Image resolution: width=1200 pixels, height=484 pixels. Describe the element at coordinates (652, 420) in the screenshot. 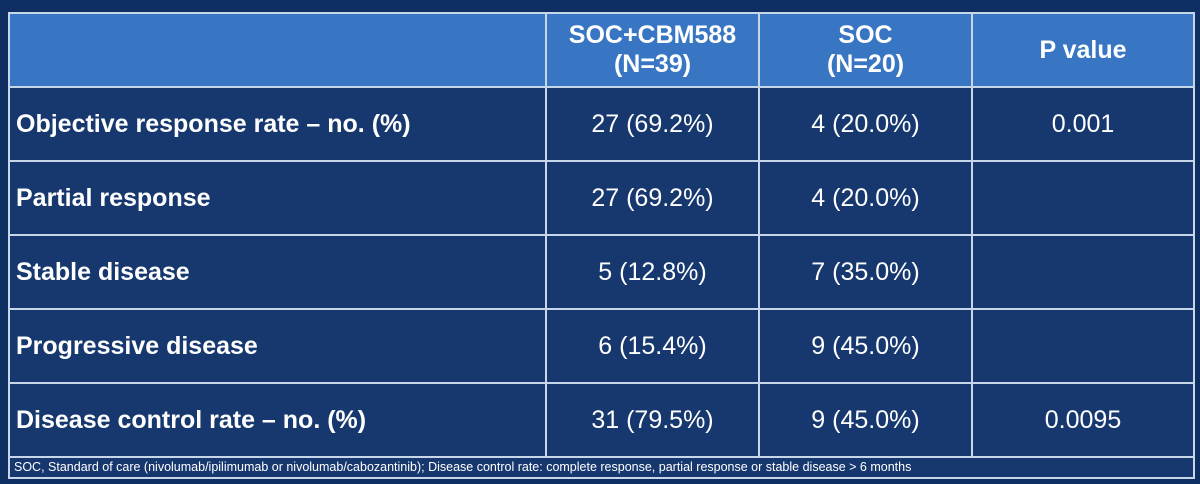

I see `cell-soc-cbm588: 31 (79.5%)` at that location.